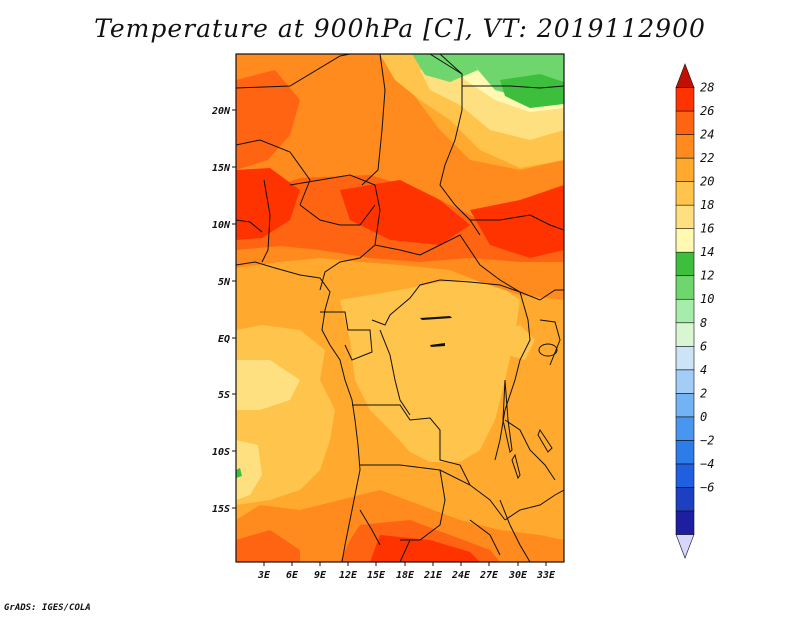  Describe the element at coordinates (707, 299) in the screenshot. I see `colorbar-label: 10` at that location.